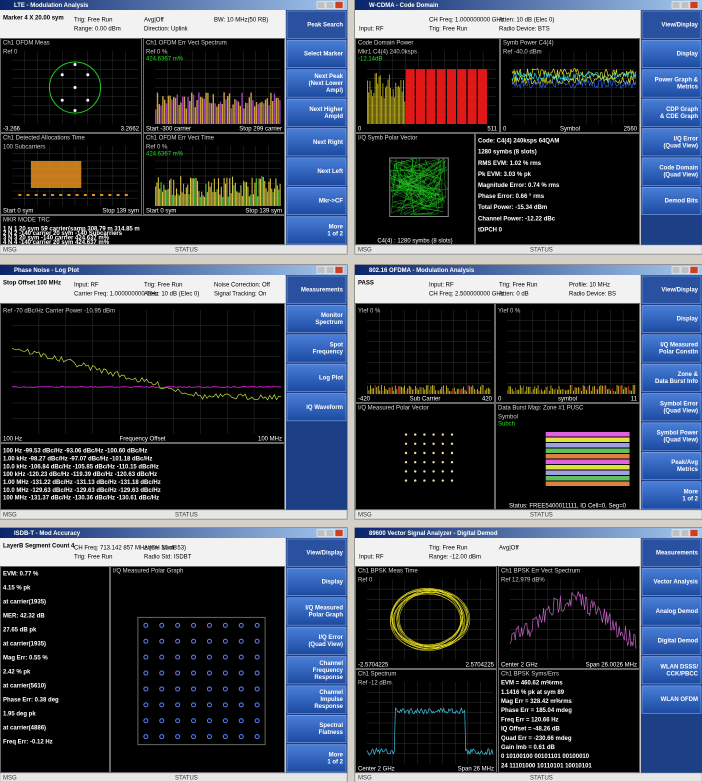 The image size is (702, 782). I want to click on spectrum-bar, so click(265, 111).